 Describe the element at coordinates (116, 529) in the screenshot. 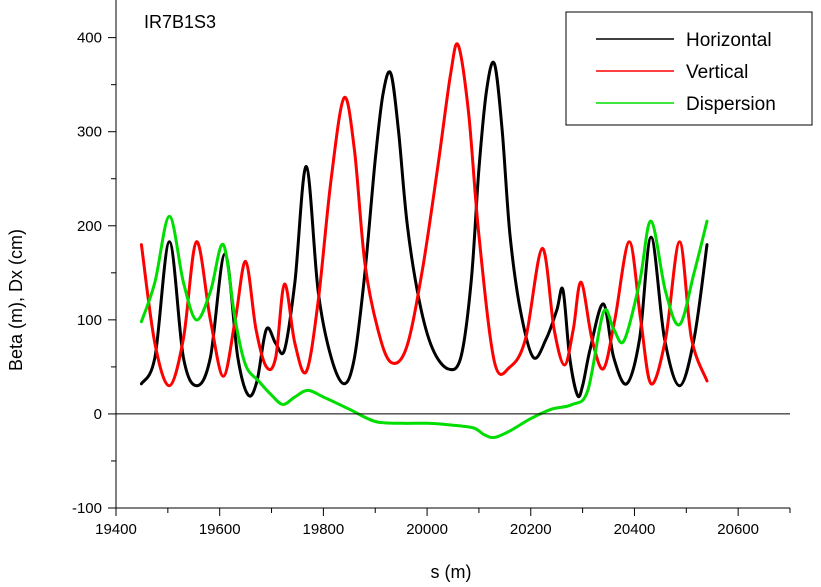

I see `x-tick-label: 19400` at that location.